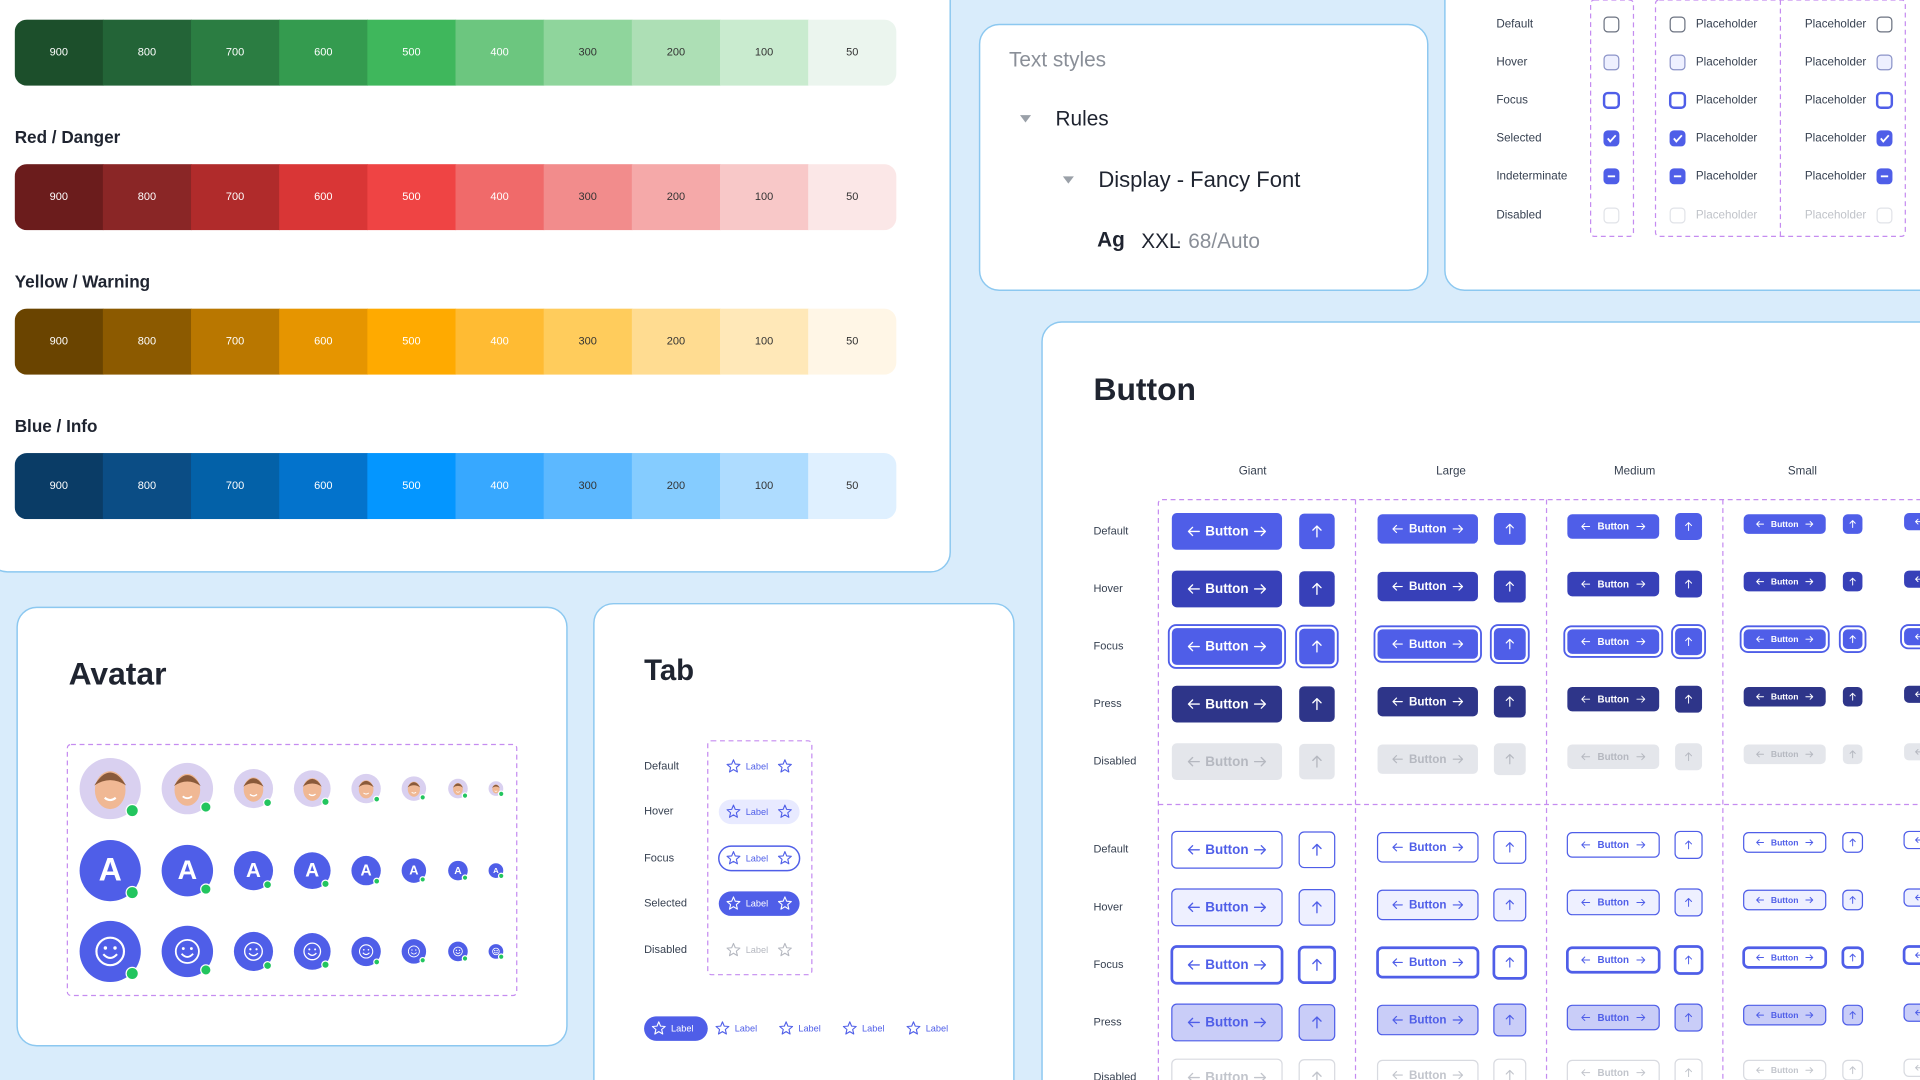 The image size is (1920, 1080). I want to click on focus-ring, so click(1910, 637).